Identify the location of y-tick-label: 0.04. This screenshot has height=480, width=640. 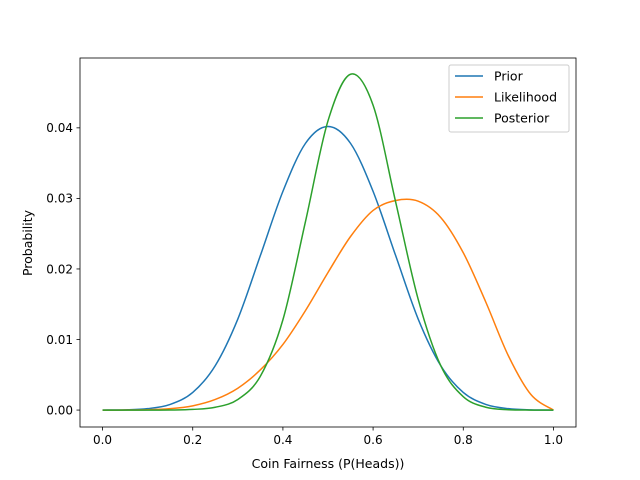
(59, 128).